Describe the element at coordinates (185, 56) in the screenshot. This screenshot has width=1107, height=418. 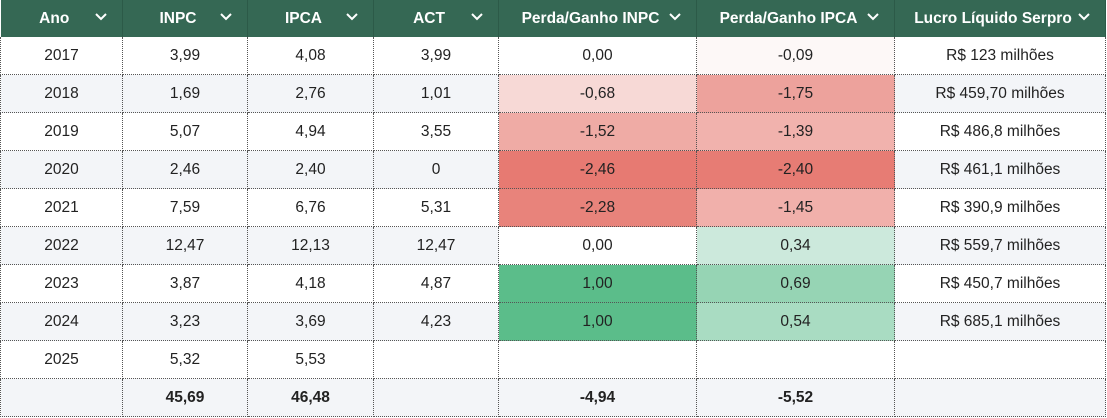
I see `table-cell: 3,99` at that location.